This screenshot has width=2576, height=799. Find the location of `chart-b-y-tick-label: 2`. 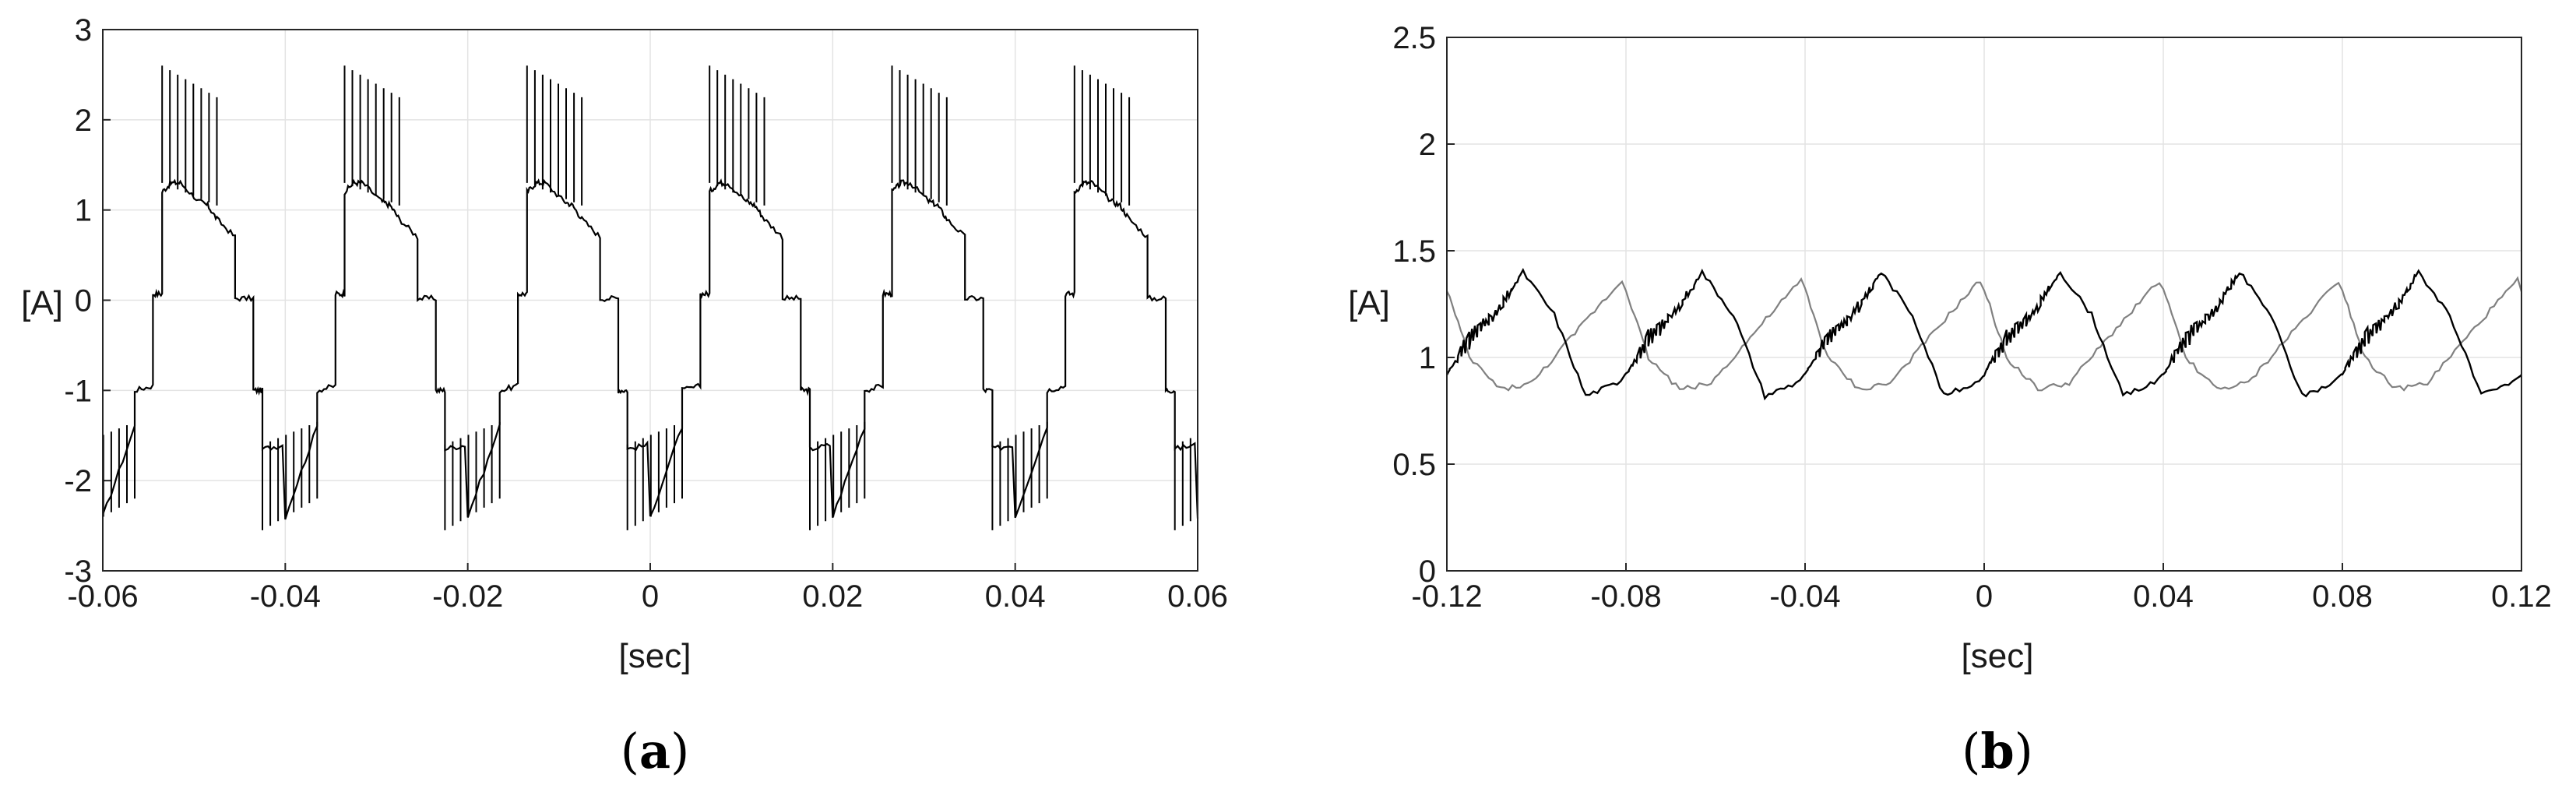

chart-b-y-tick-label: 2 is located at coordinates (1427, 145).